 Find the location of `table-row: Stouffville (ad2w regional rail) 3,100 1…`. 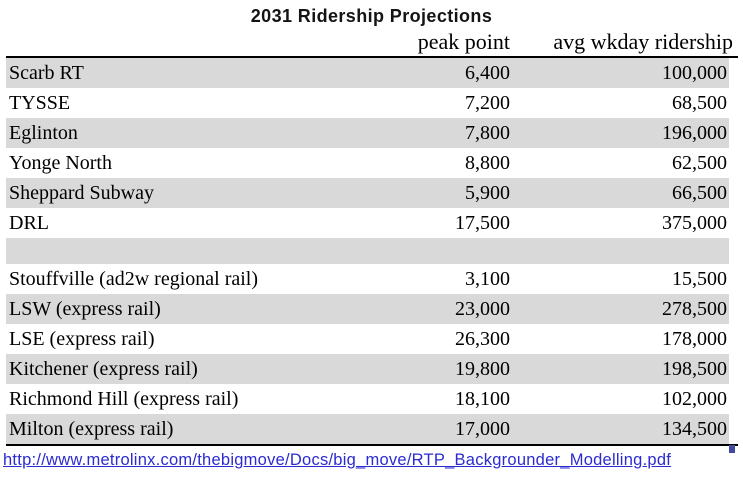

table-row: Stouffville (ad2w regional rail) 3,100 1… is located at coordinates (367, 279).